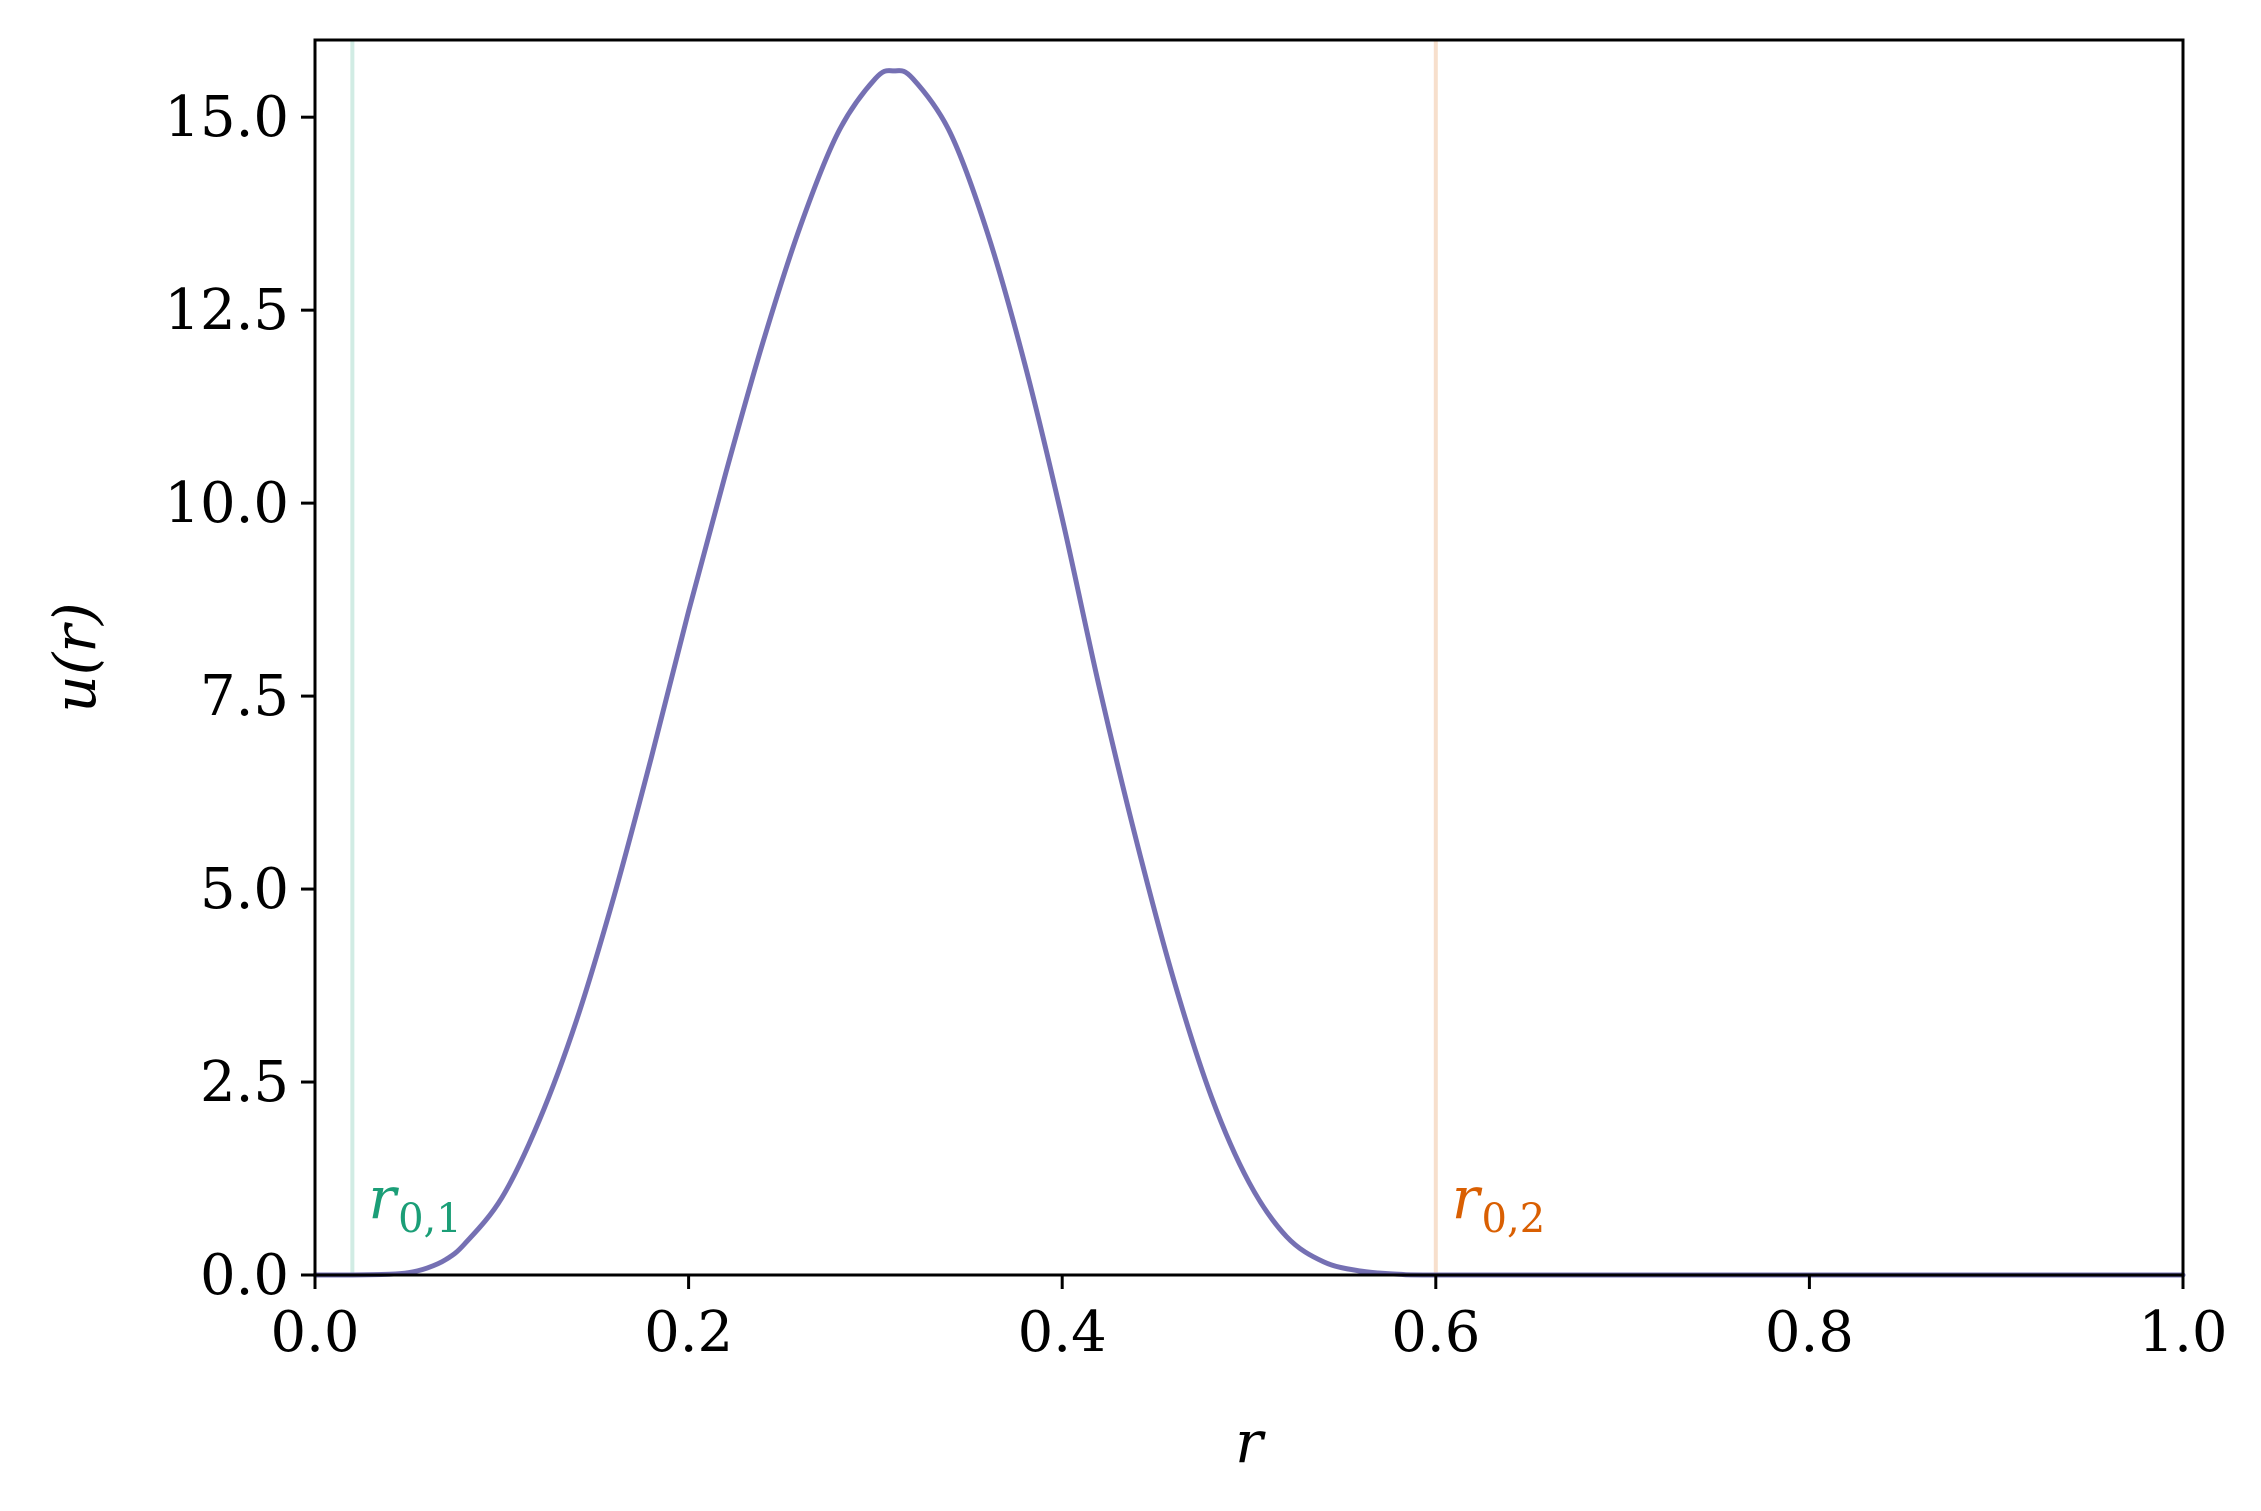 The width and height of the screenshot is (2261, 1511). I want to click on y-tick-label: 12.5, so click(226, 310).